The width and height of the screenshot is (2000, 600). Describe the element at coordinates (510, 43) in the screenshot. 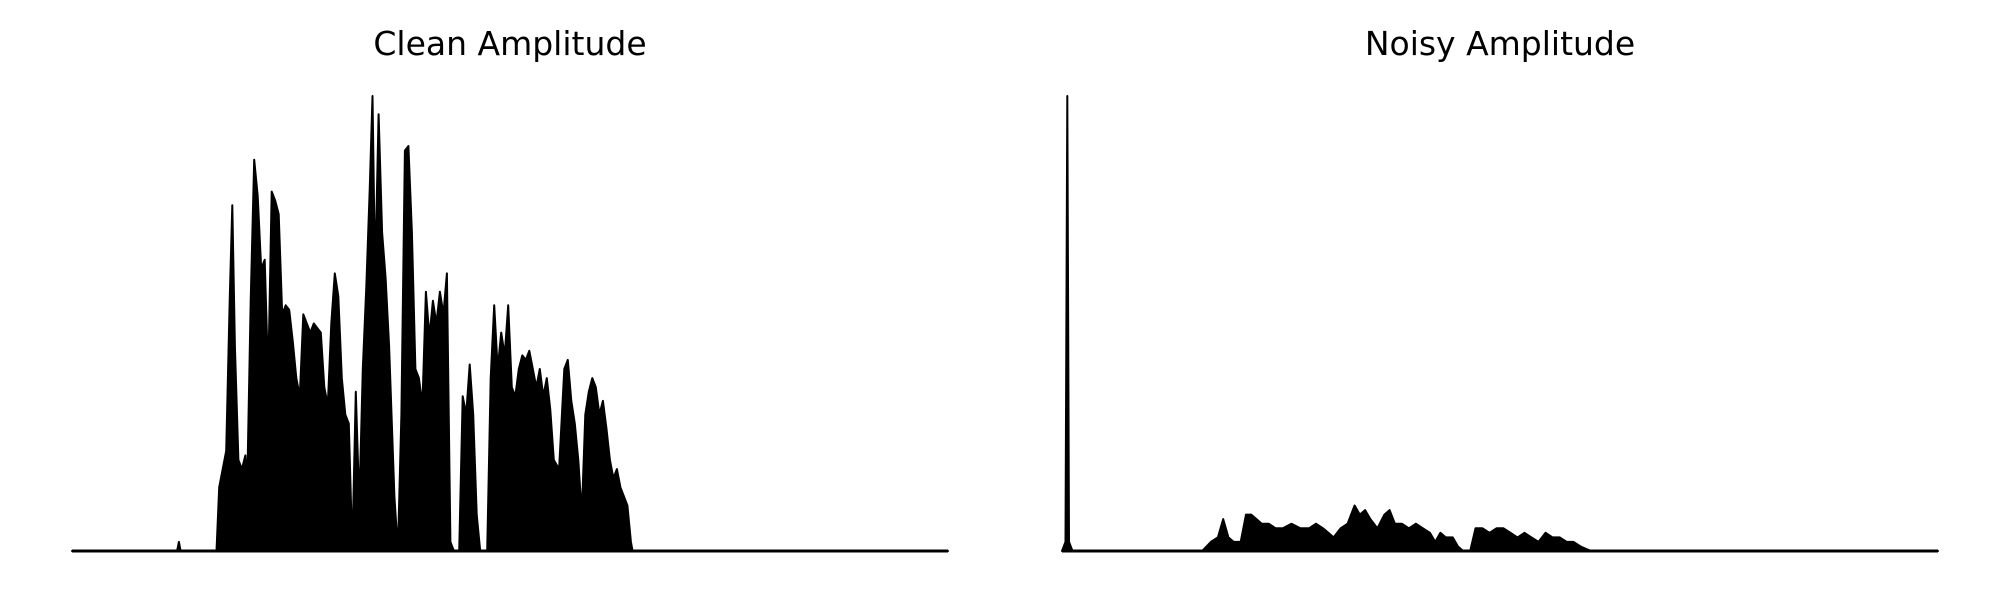

I see `clean-amplitude-title: Clean Amplitude` at that location.